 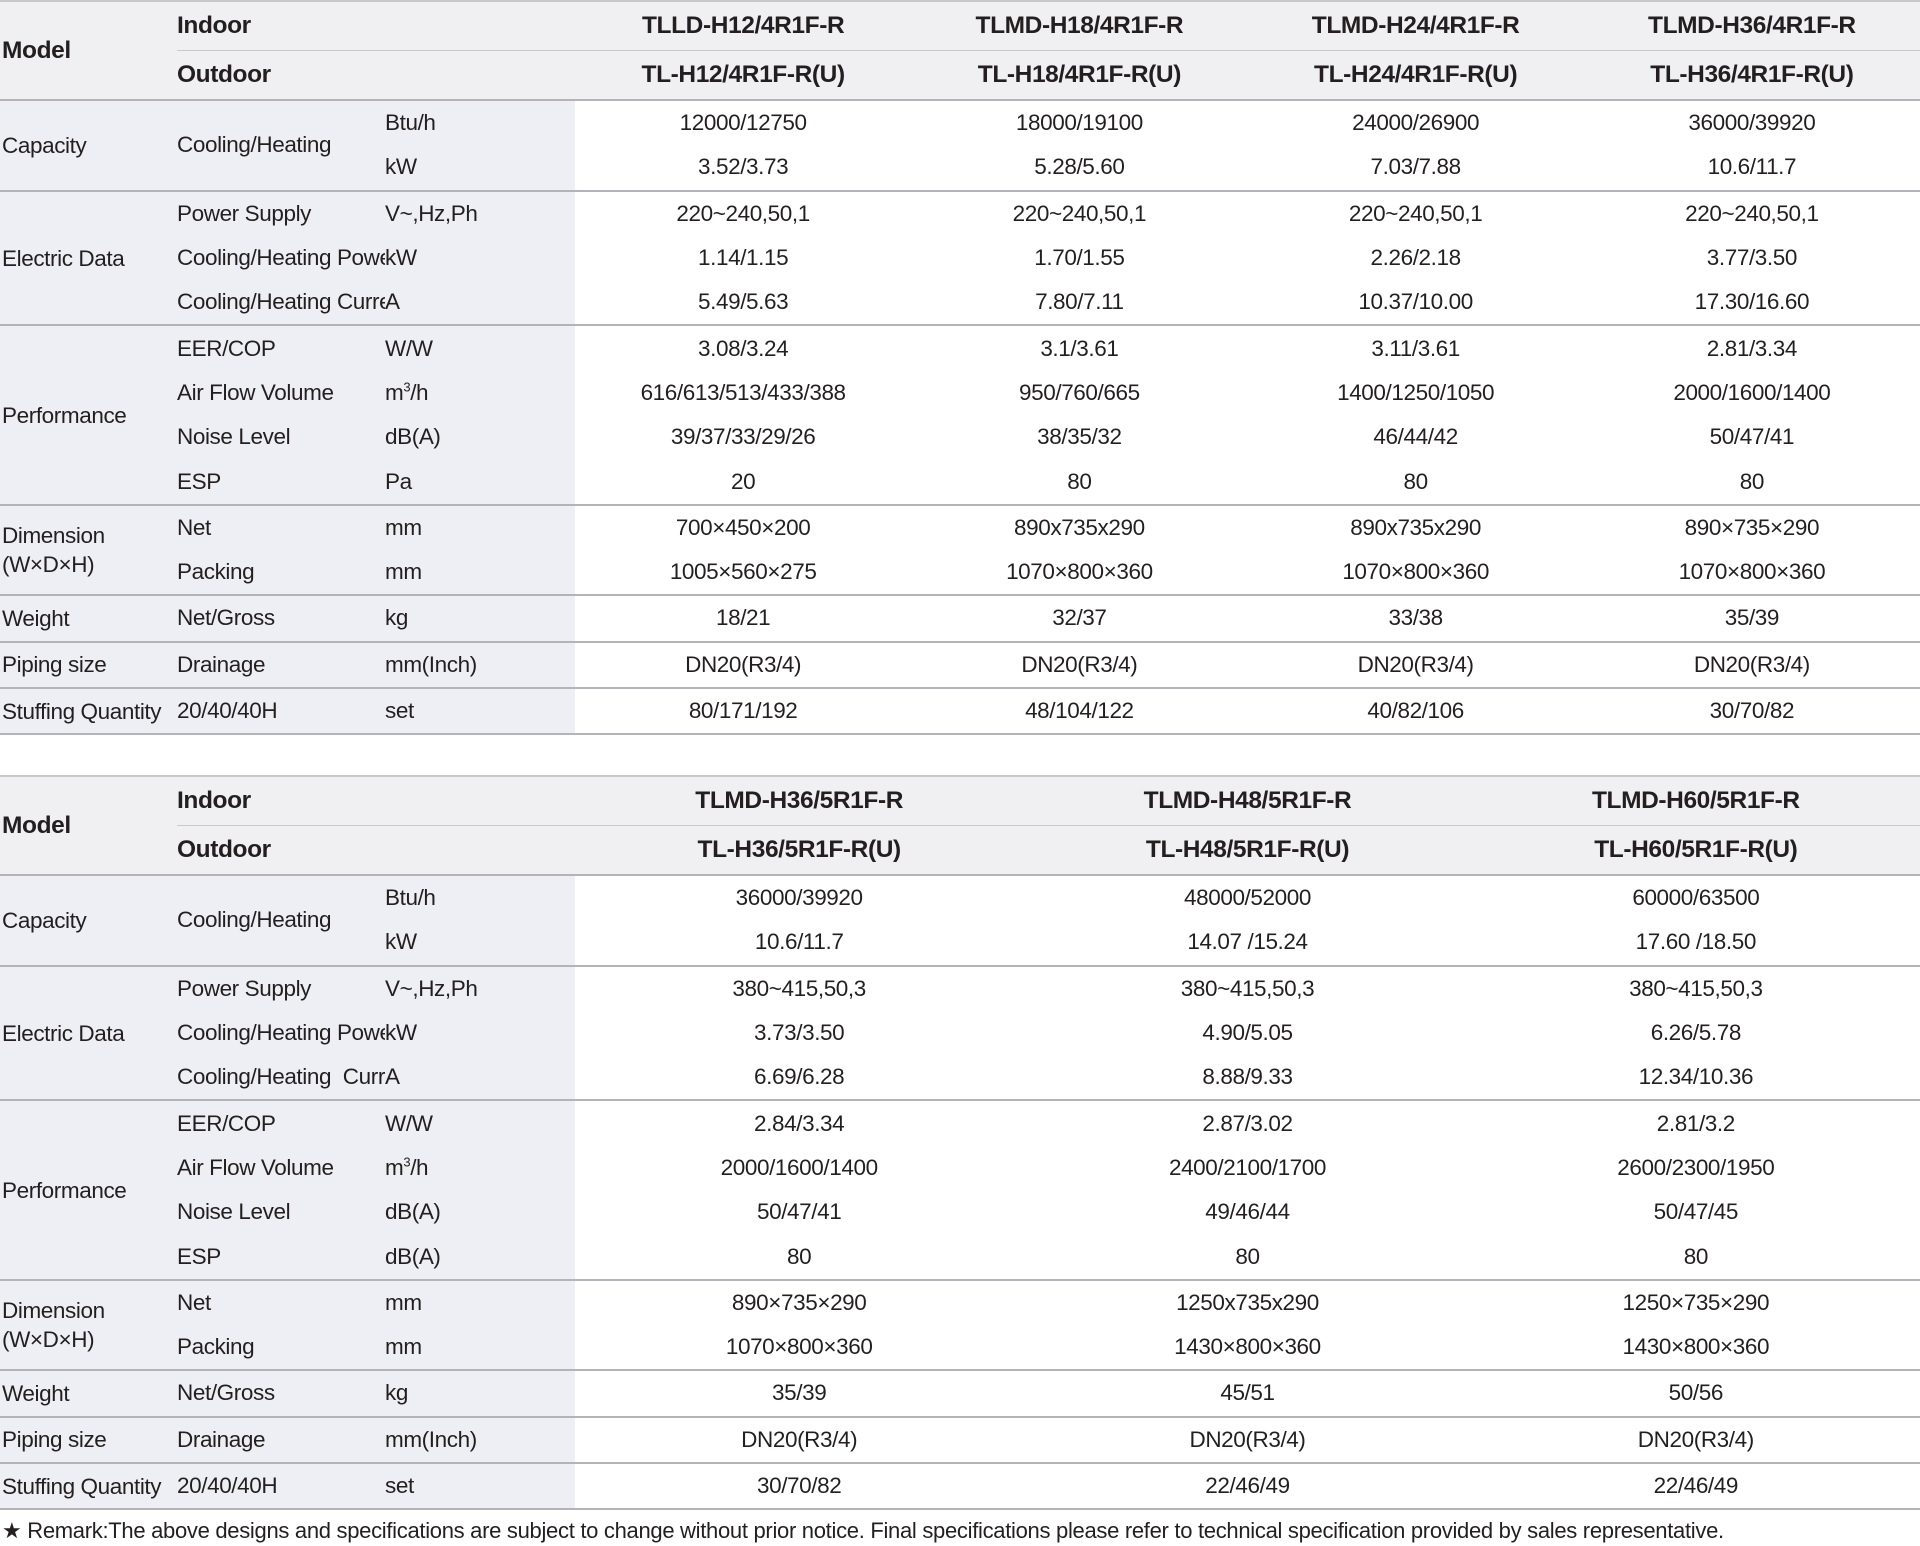 I want to click on table-row: Weight Net/Gross kg 18/21 32/37 33/38 35/39, so click(x=960, y=619).